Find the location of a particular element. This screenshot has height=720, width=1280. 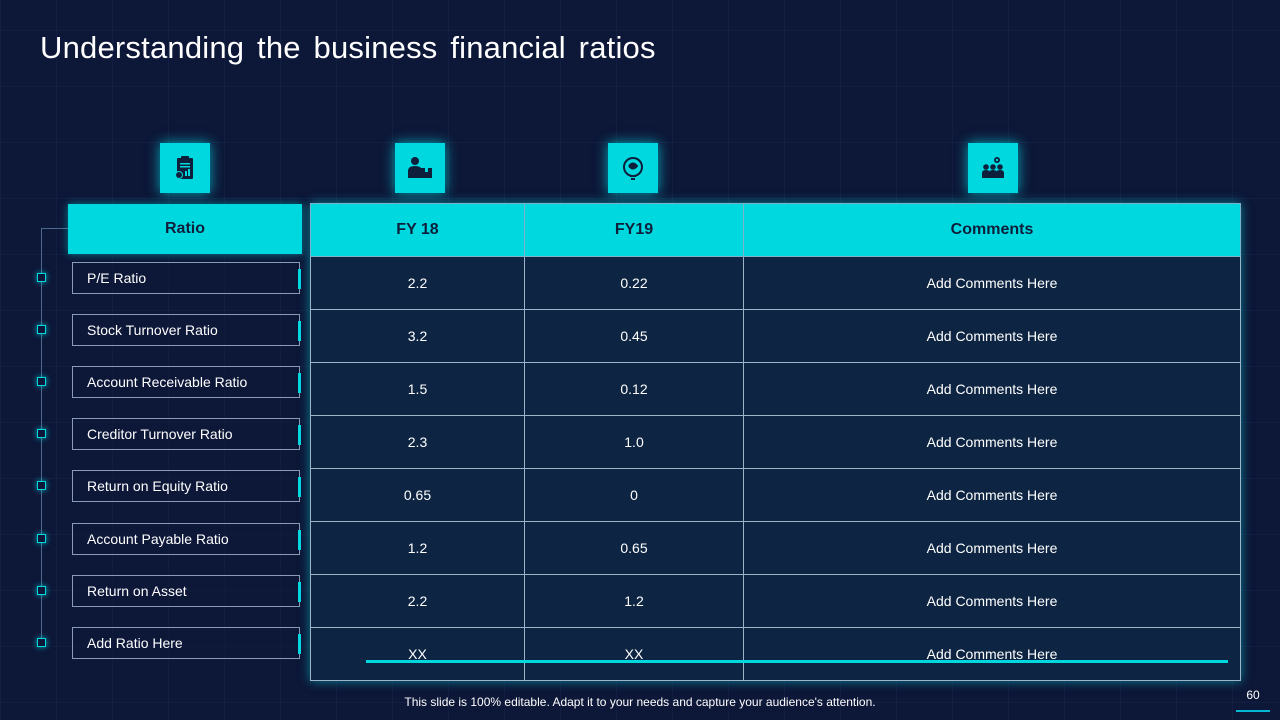

ratio-label-box: P/E Ratio is located at coordinates (186, 278).